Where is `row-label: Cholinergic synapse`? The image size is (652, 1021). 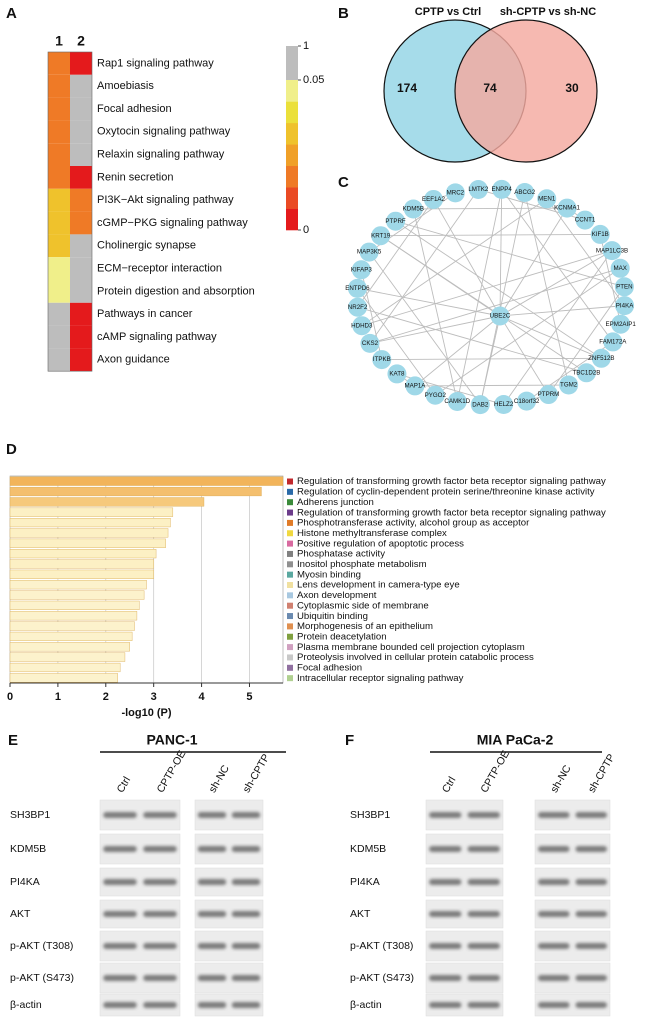 row-label: Cholinergic synapse is located at coordinates (146, 246).